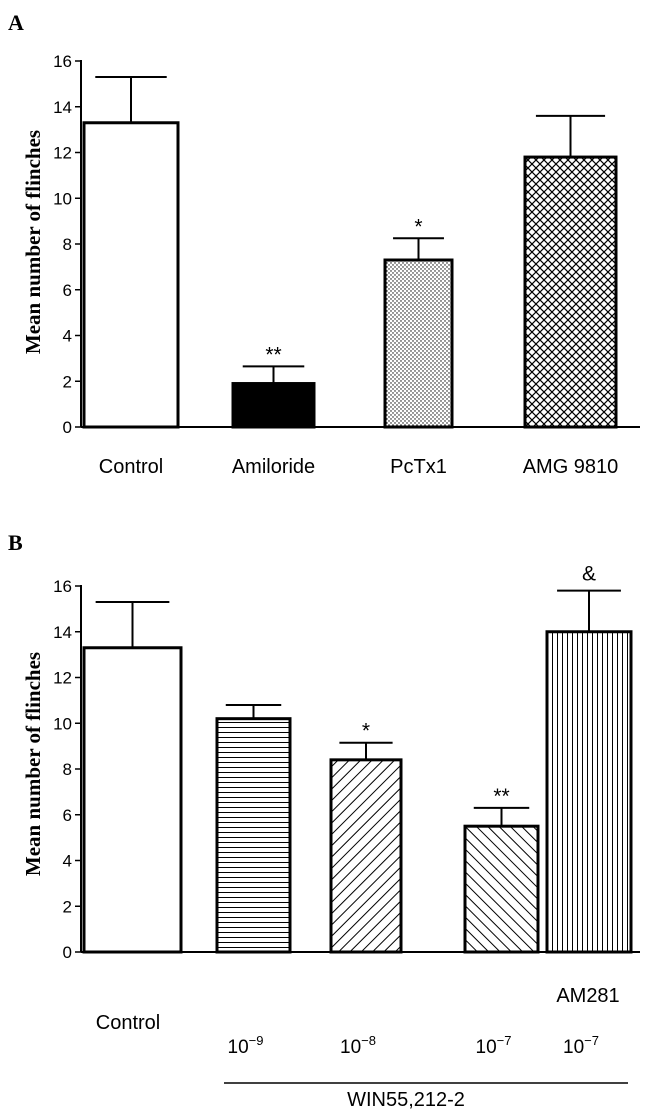 This screenshot has width=664, height=1109. I want to click on category-label: PcTx1, so click(418, 467).